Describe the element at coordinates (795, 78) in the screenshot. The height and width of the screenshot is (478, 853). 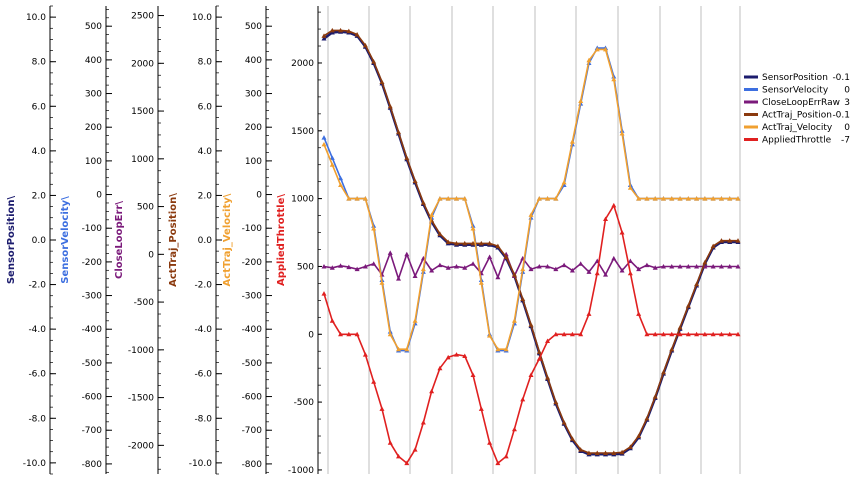
I see `legend-label-SensorPosition: SensorPosition` at that location.